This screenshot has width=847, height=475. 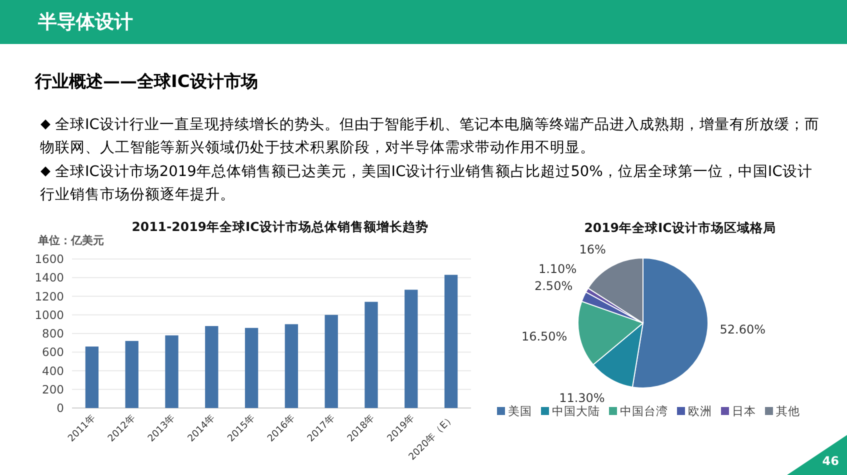 What do you see at coordinates (788, 411) in the screenshot?
I see `legend-label: 其他` at bounding box center [788, 411].